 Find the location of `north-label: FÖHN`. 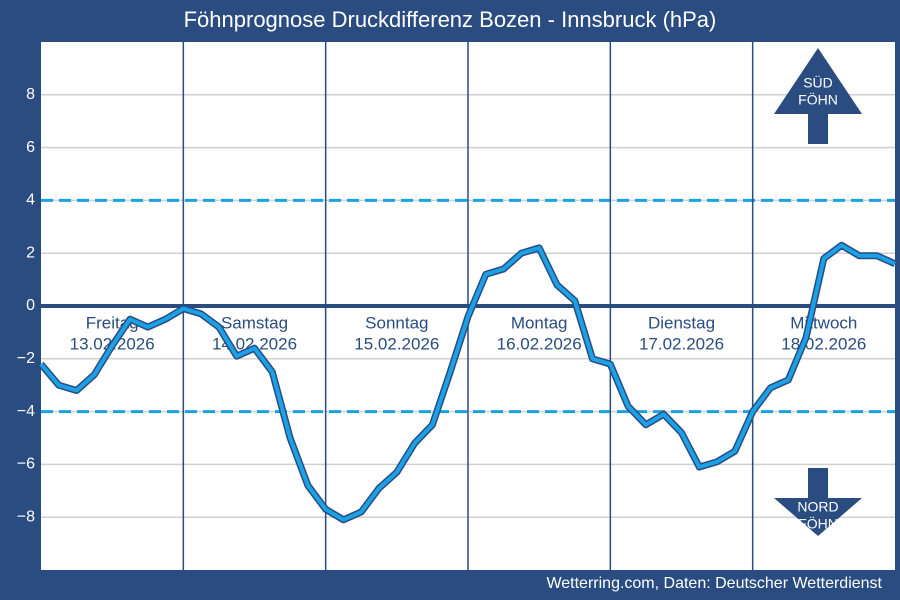

north-label: FÖHN is located at coordinates (818, 523).